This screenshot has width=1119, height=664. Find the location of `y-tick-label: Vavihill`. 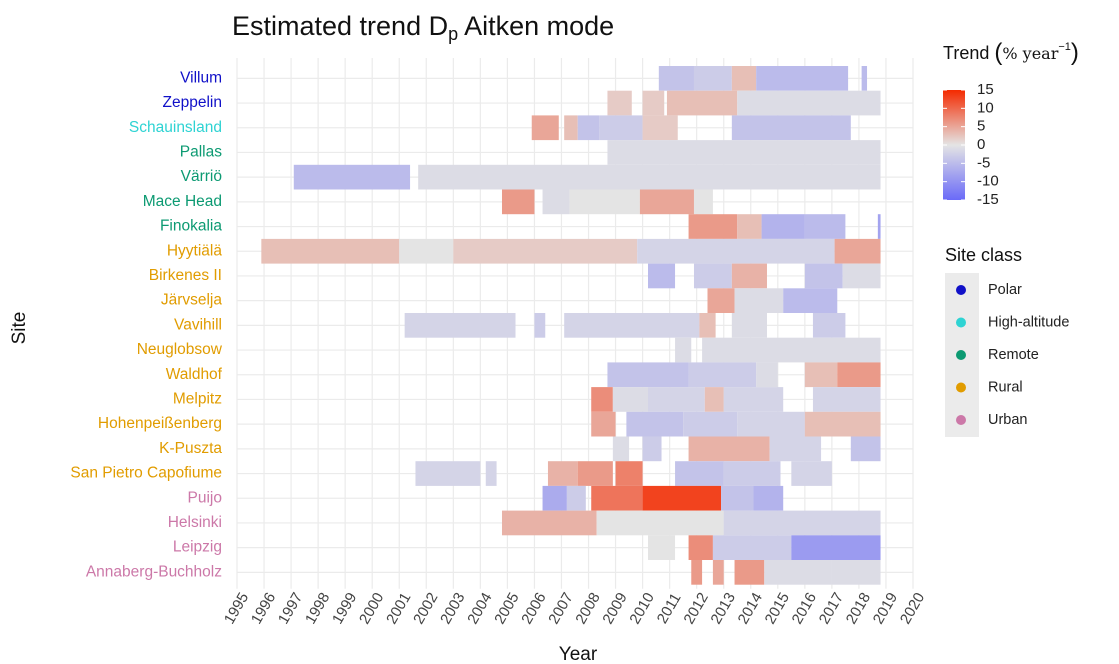

y-tick-label: Vavihill is located at coordinates (198, 324).